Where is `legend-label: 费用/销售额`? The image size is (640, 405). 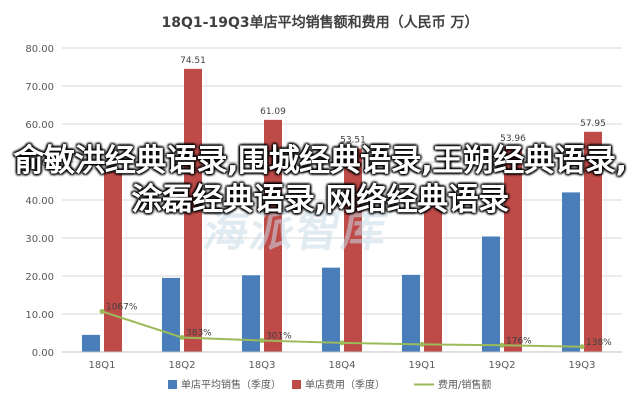 legend-label: 费用/销售额 is located at coordinates (464, 384).